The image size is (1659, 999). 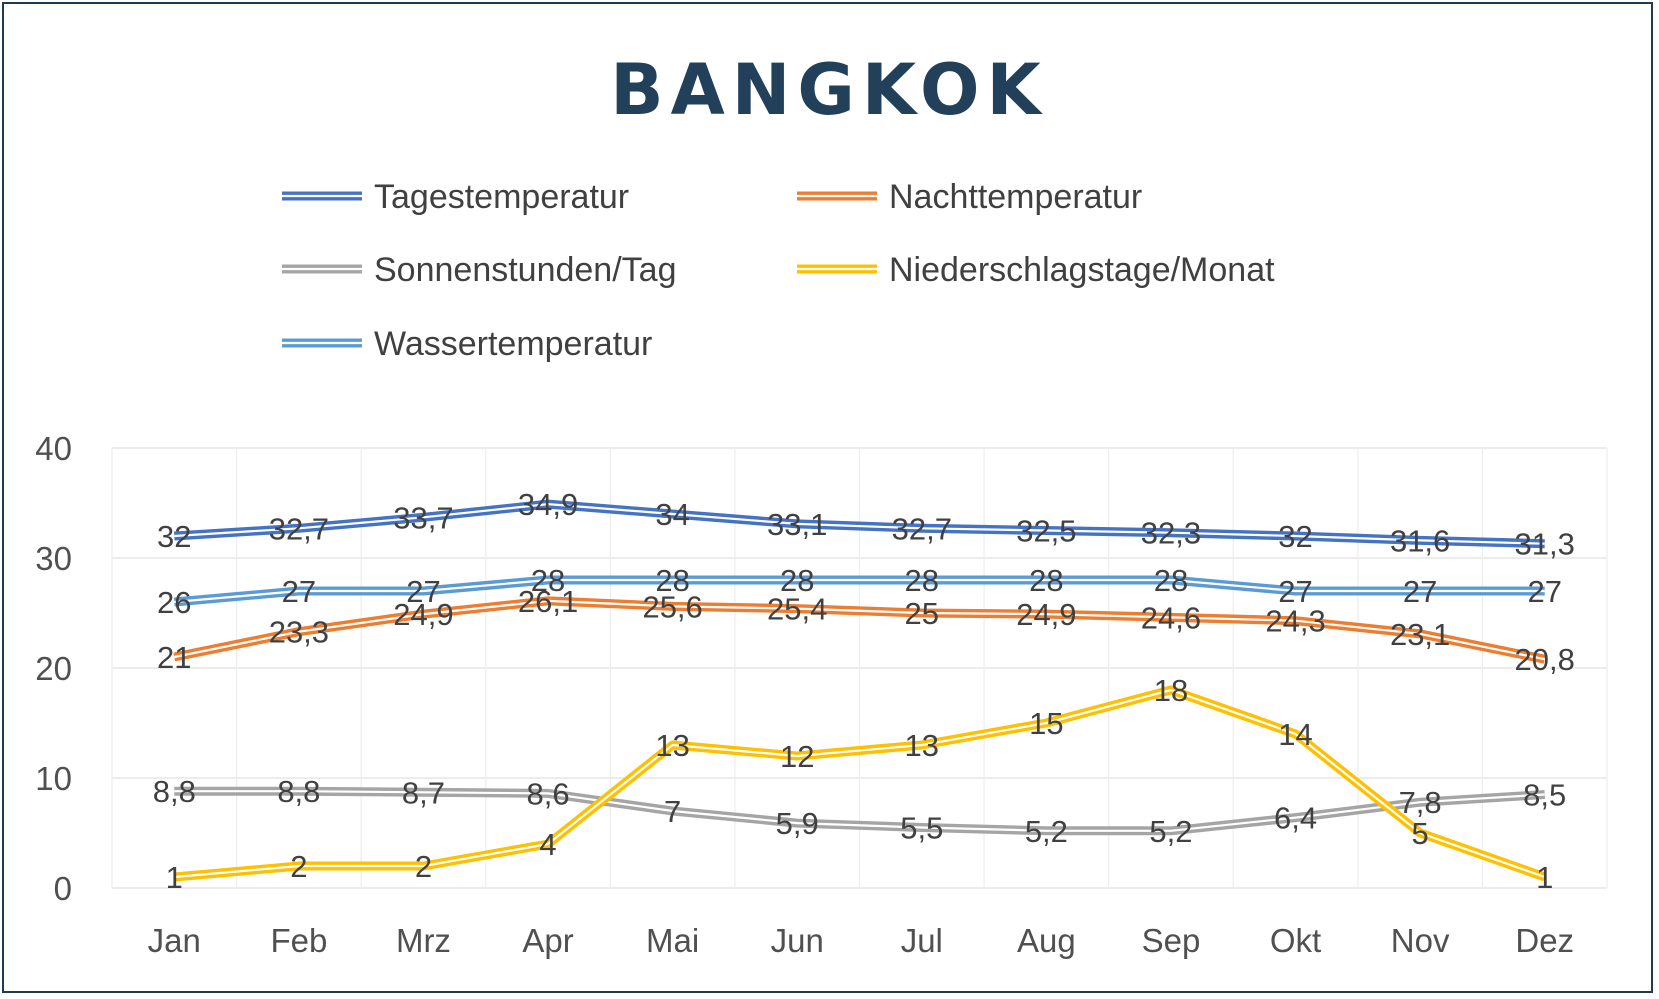 What do you see at coordinates (53, 778) in the screenshot?
I see `y-tick-label: 10` at bounding box center [53, 778].